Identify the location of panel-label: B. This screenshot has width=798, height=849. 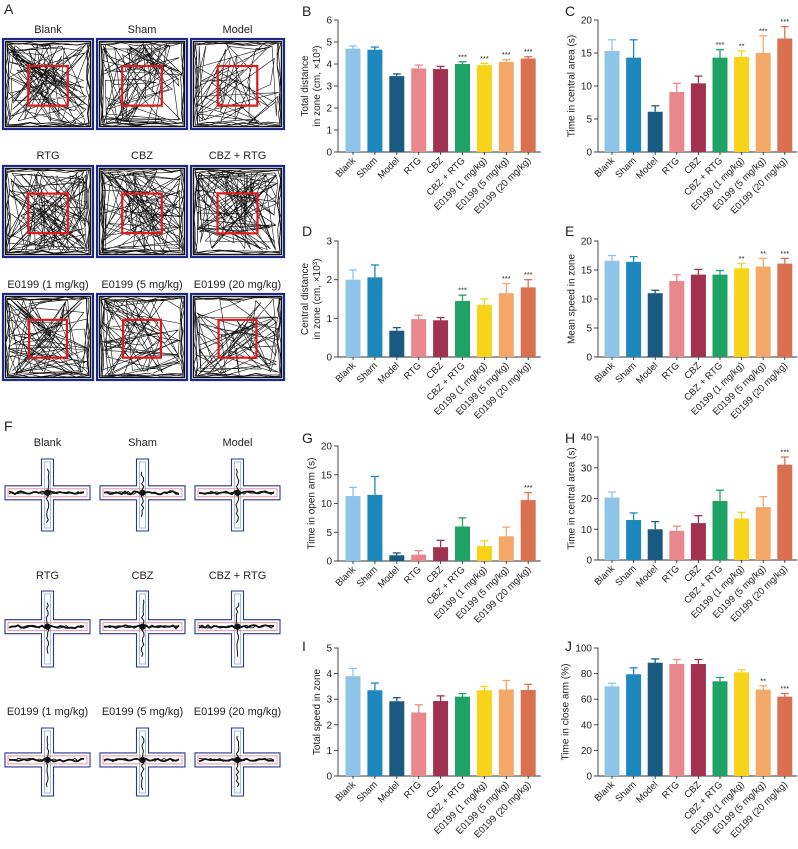
(306, 11).